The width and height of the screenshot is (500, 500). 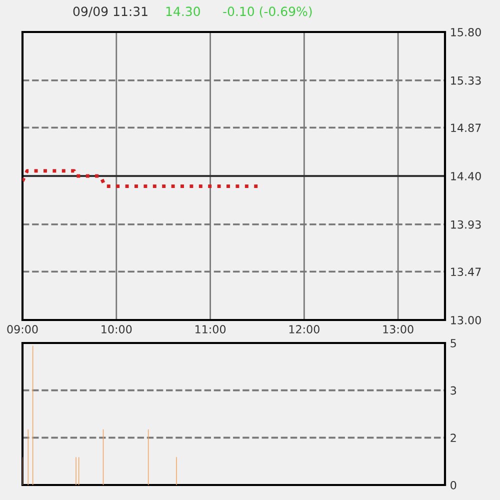 I want to click on y-tick-label: 14.87, so click(x=466, y=128).